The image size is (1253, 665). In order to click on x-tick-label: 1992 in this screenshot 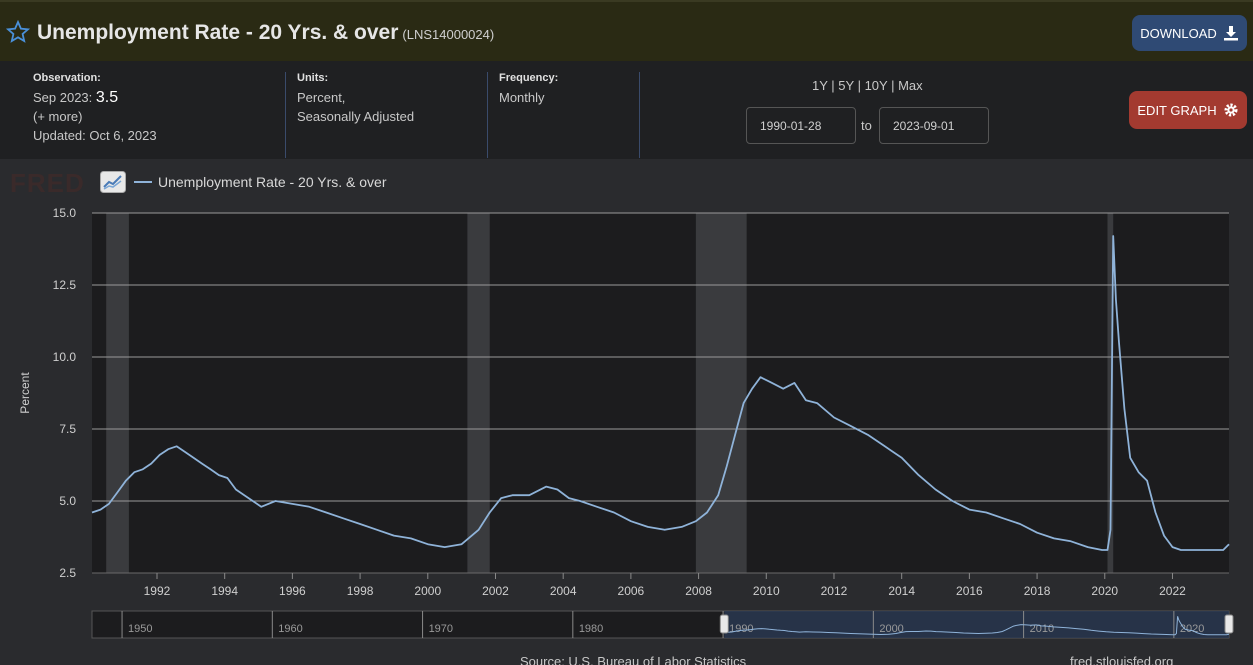, I will do `click(157, 591)`.